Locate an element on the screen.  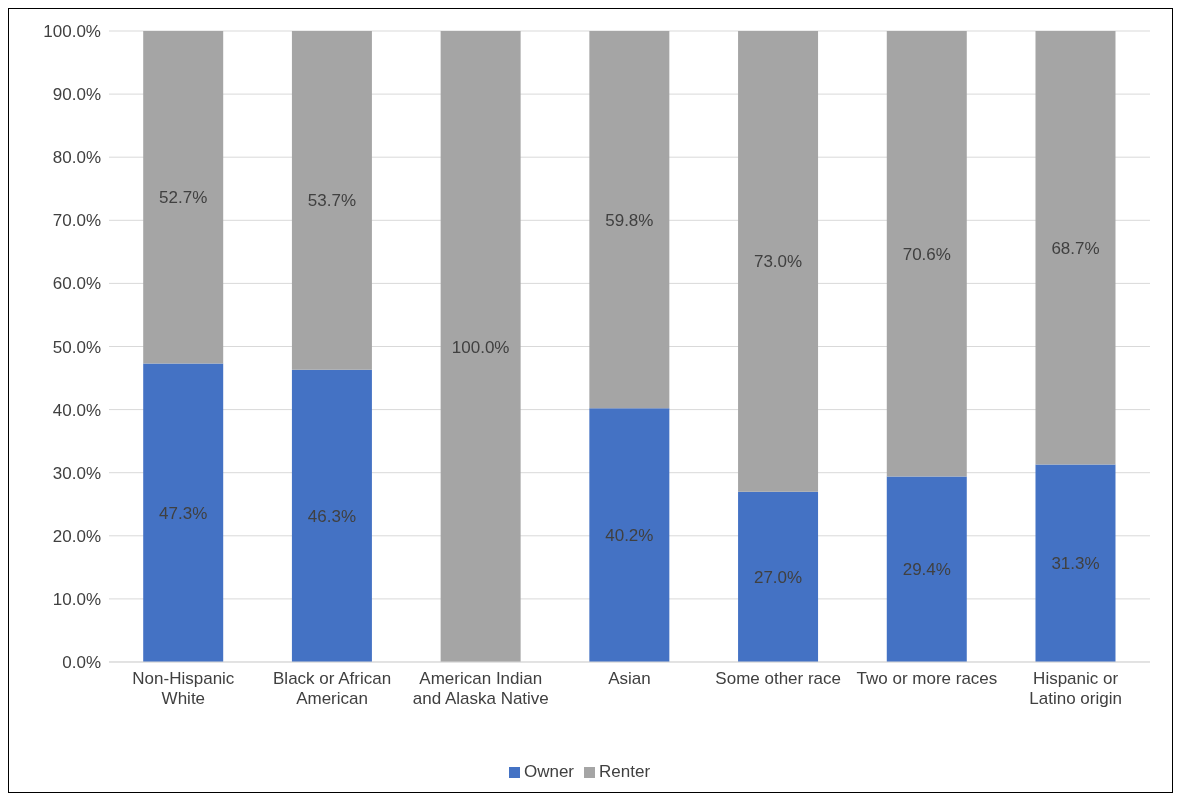
data-label: 100.0% is located at coordinates (480, 347).